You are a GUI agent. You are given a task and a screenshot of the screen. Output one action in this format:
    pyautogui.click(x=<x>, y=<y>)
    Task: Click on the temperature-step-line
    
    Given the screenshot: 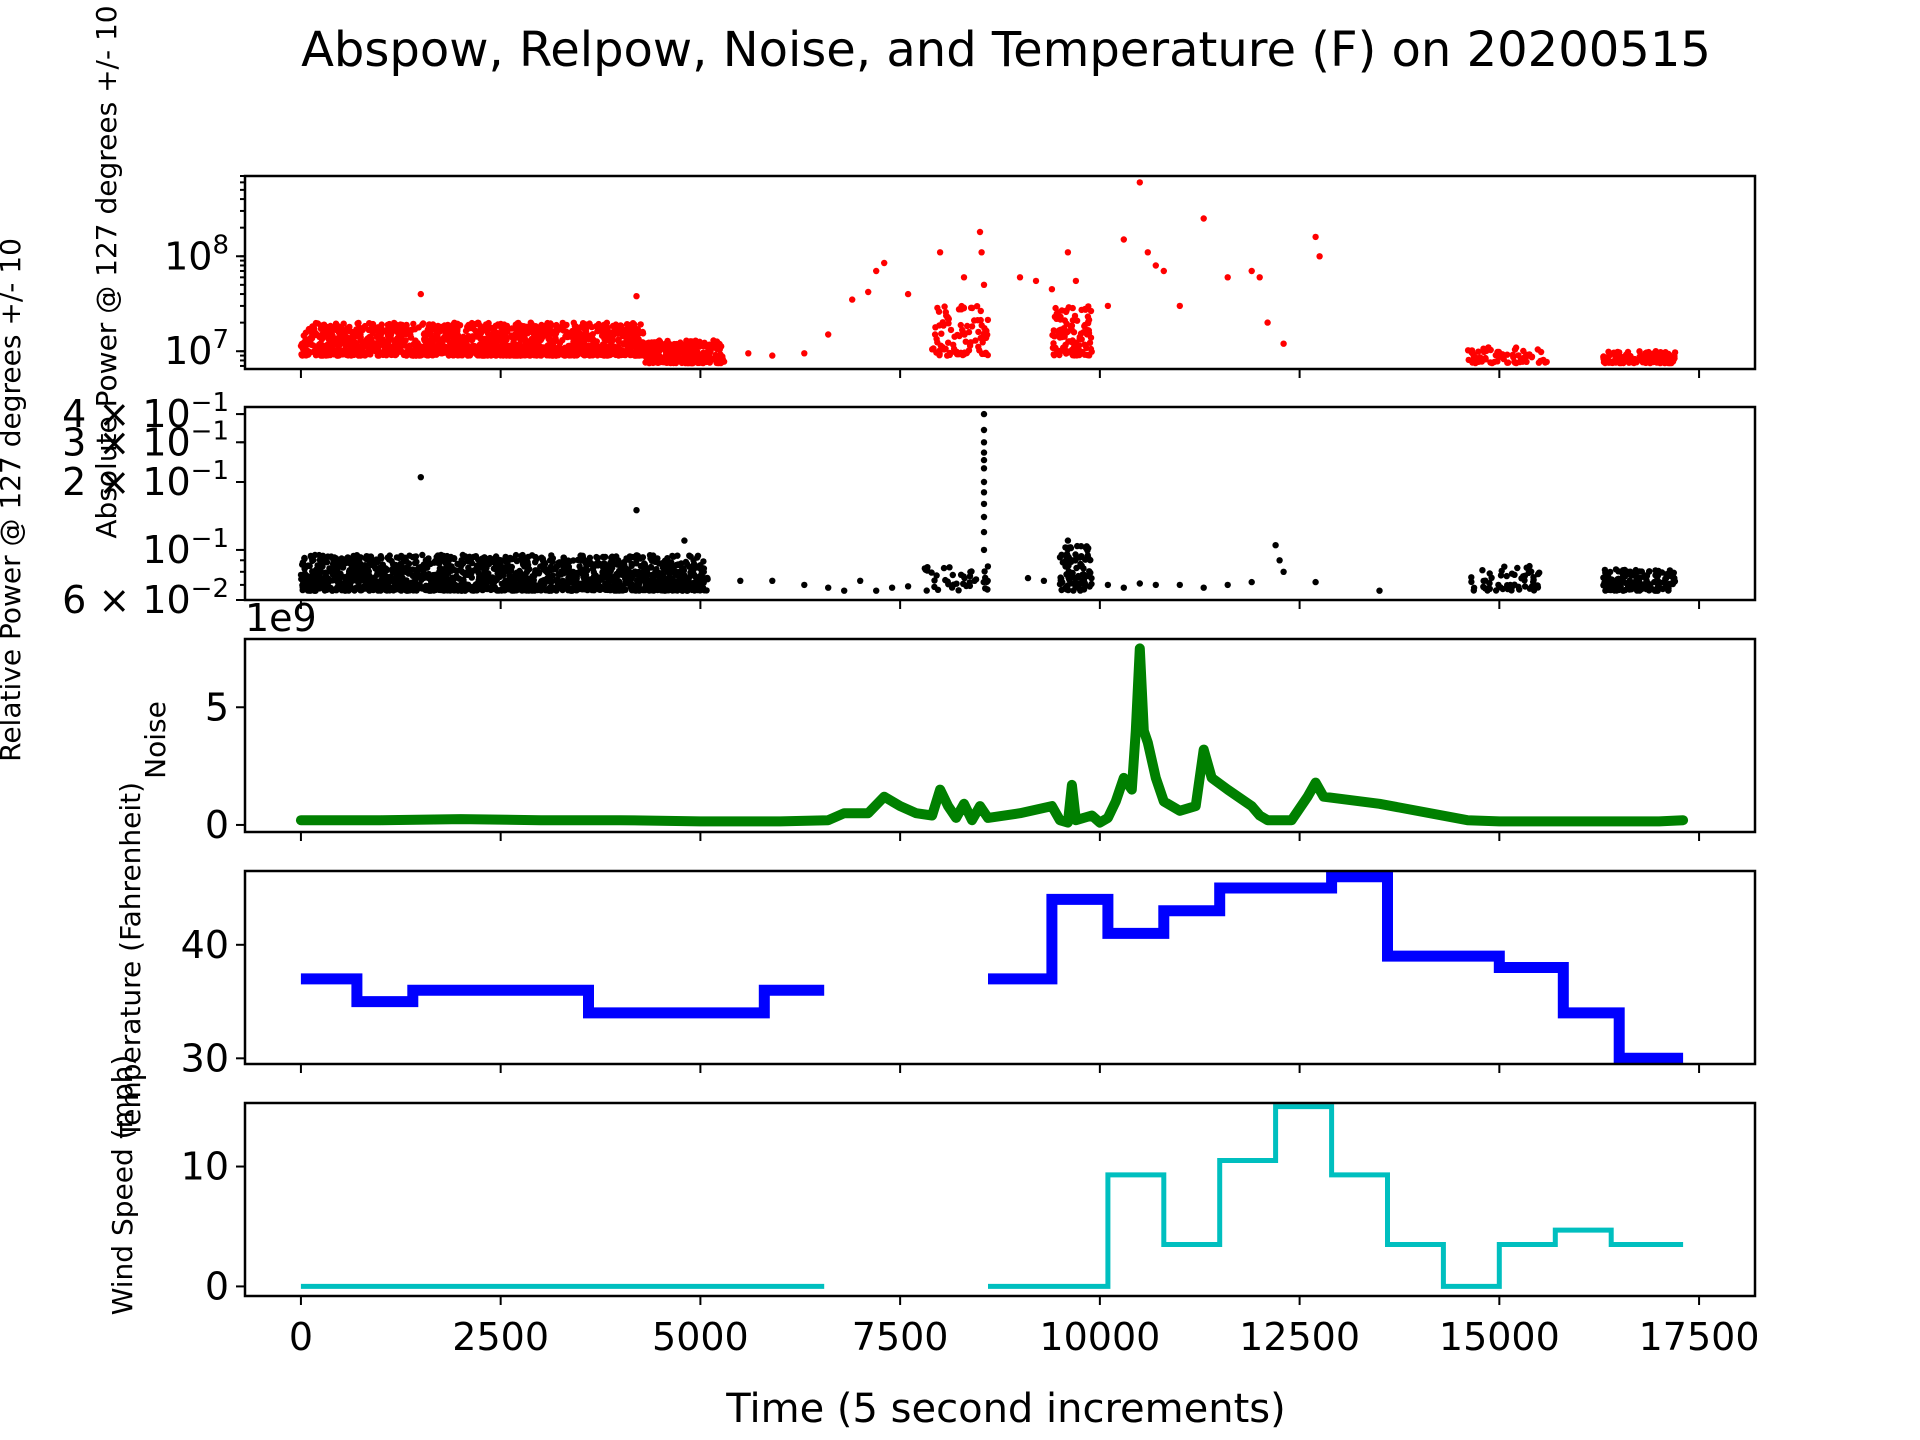 What is the action you would take?
    pyautogui.click(x=562, y=996)
    